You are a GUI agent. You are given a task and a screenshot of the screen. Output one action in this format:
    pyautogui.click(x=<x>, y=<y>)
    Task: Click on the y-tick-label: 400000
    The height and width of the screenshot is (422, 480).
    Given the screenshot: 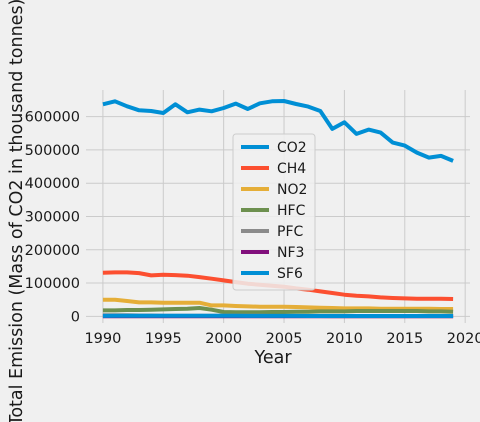 What is the action you would take?
    pyautogui.click(x=52, y=184)
    